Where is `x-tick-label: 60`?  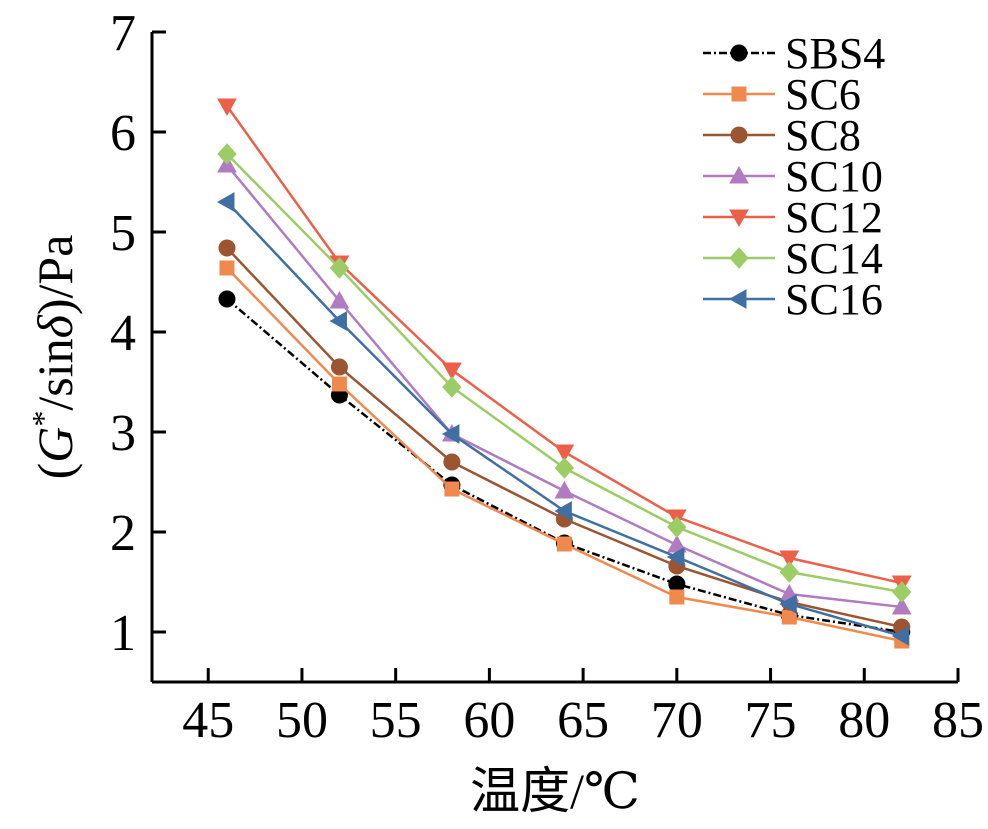 x-tick-label: 60 is located at coordinates (489, 720).